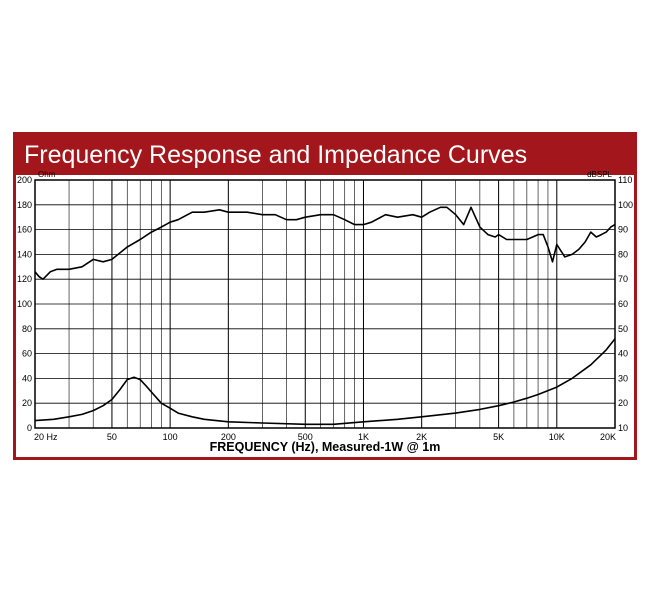  Describe the element at coordinates (363, 437) in the screenshot. I see `x-tick-label: 1K` at that location.